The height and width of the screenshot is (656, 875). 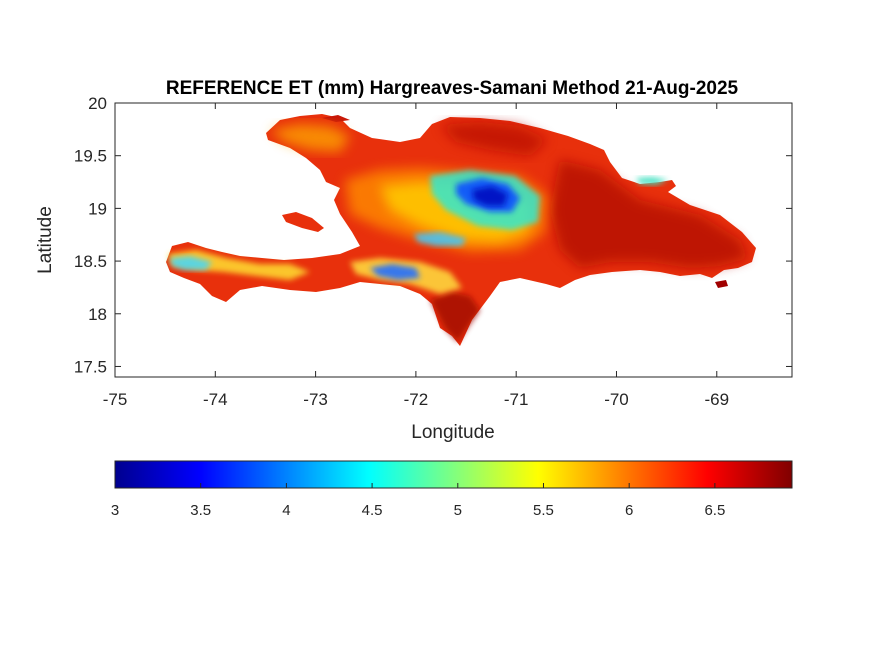 I want to click on colorbar-tick-label: 6, so click(x=629, y=510).